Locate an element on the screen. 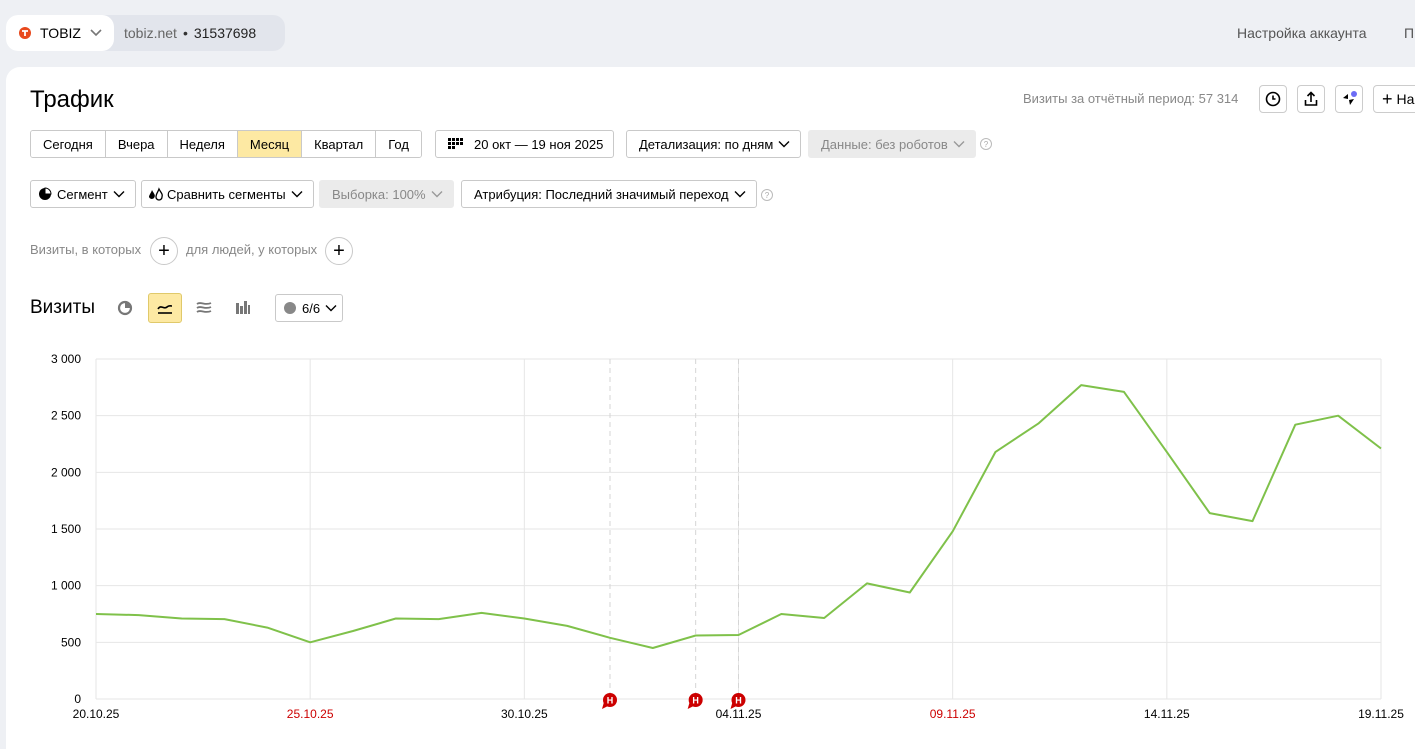 The image size is (1415, 749). y-tick-label: 500 is located at coordinates (71, 642).